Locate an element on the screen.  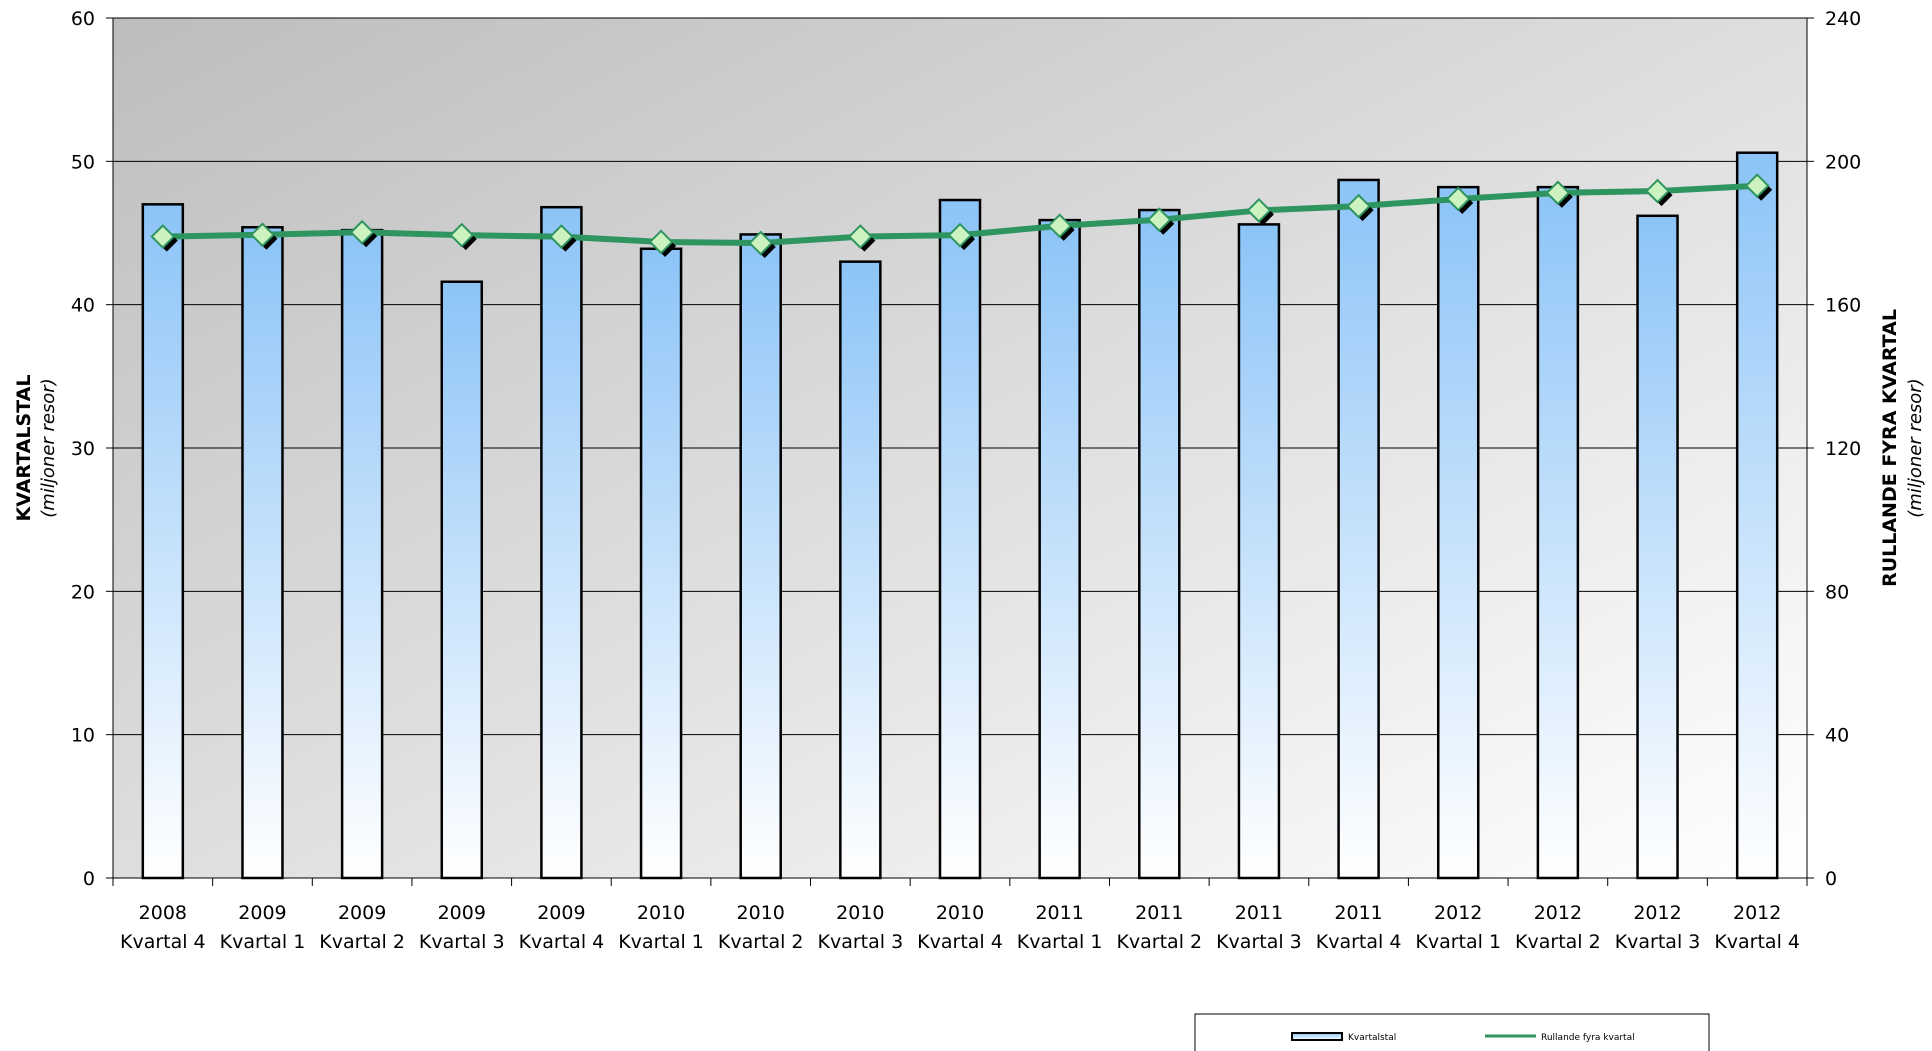
left-axis-title: KVARTALSTAL is located at coordinates (24, 448).